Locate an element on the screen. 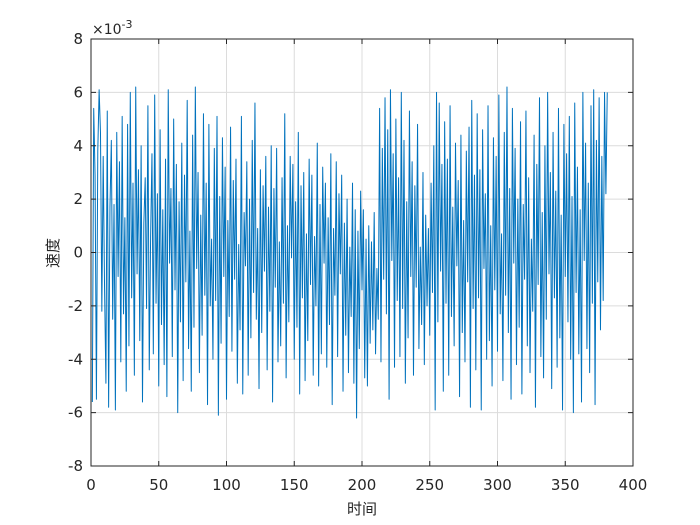 This screenshot has height=525, width=700. x-tick-label: 200 is located at coordinates (362, 485).